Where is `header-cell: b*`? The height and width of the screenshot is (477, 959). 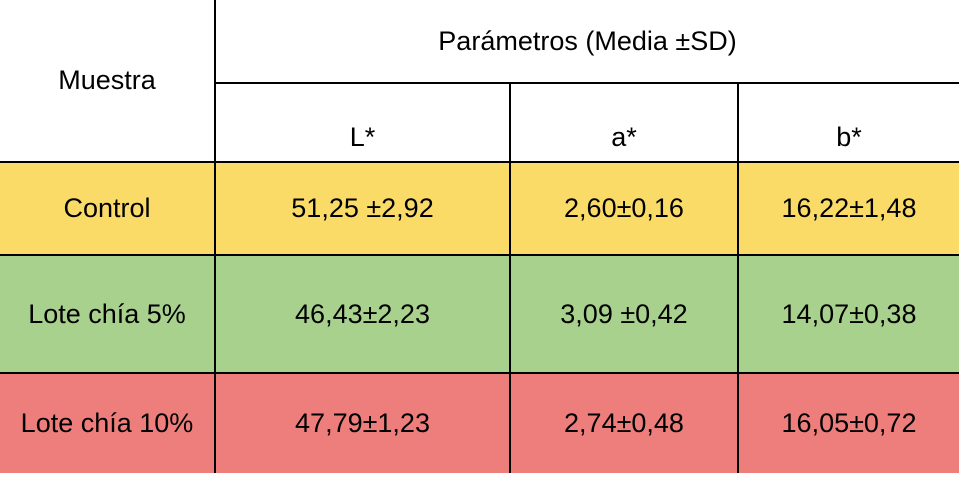
header-cell: b* is located at coordinates (847, 122).